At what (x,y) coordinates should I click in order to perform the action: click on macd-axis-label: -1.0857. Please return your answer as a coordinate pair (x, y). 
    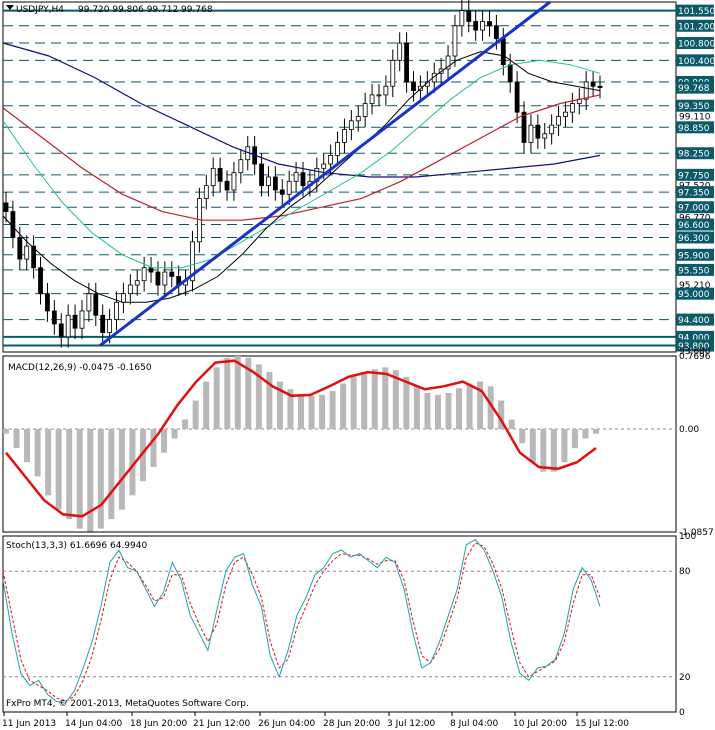
    Looking at the image, I should click on (696, 533).